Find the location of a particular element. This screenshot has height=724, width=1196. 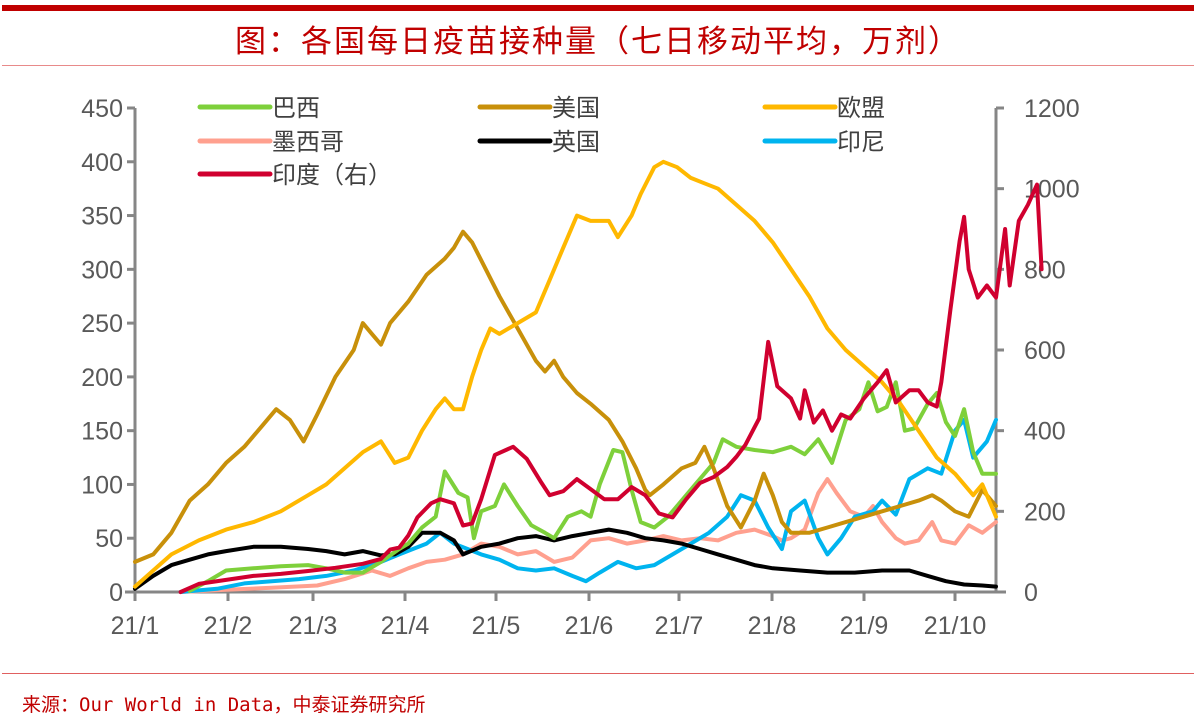

left-y-tick-label: 0 is located at coordinates (116, 593).